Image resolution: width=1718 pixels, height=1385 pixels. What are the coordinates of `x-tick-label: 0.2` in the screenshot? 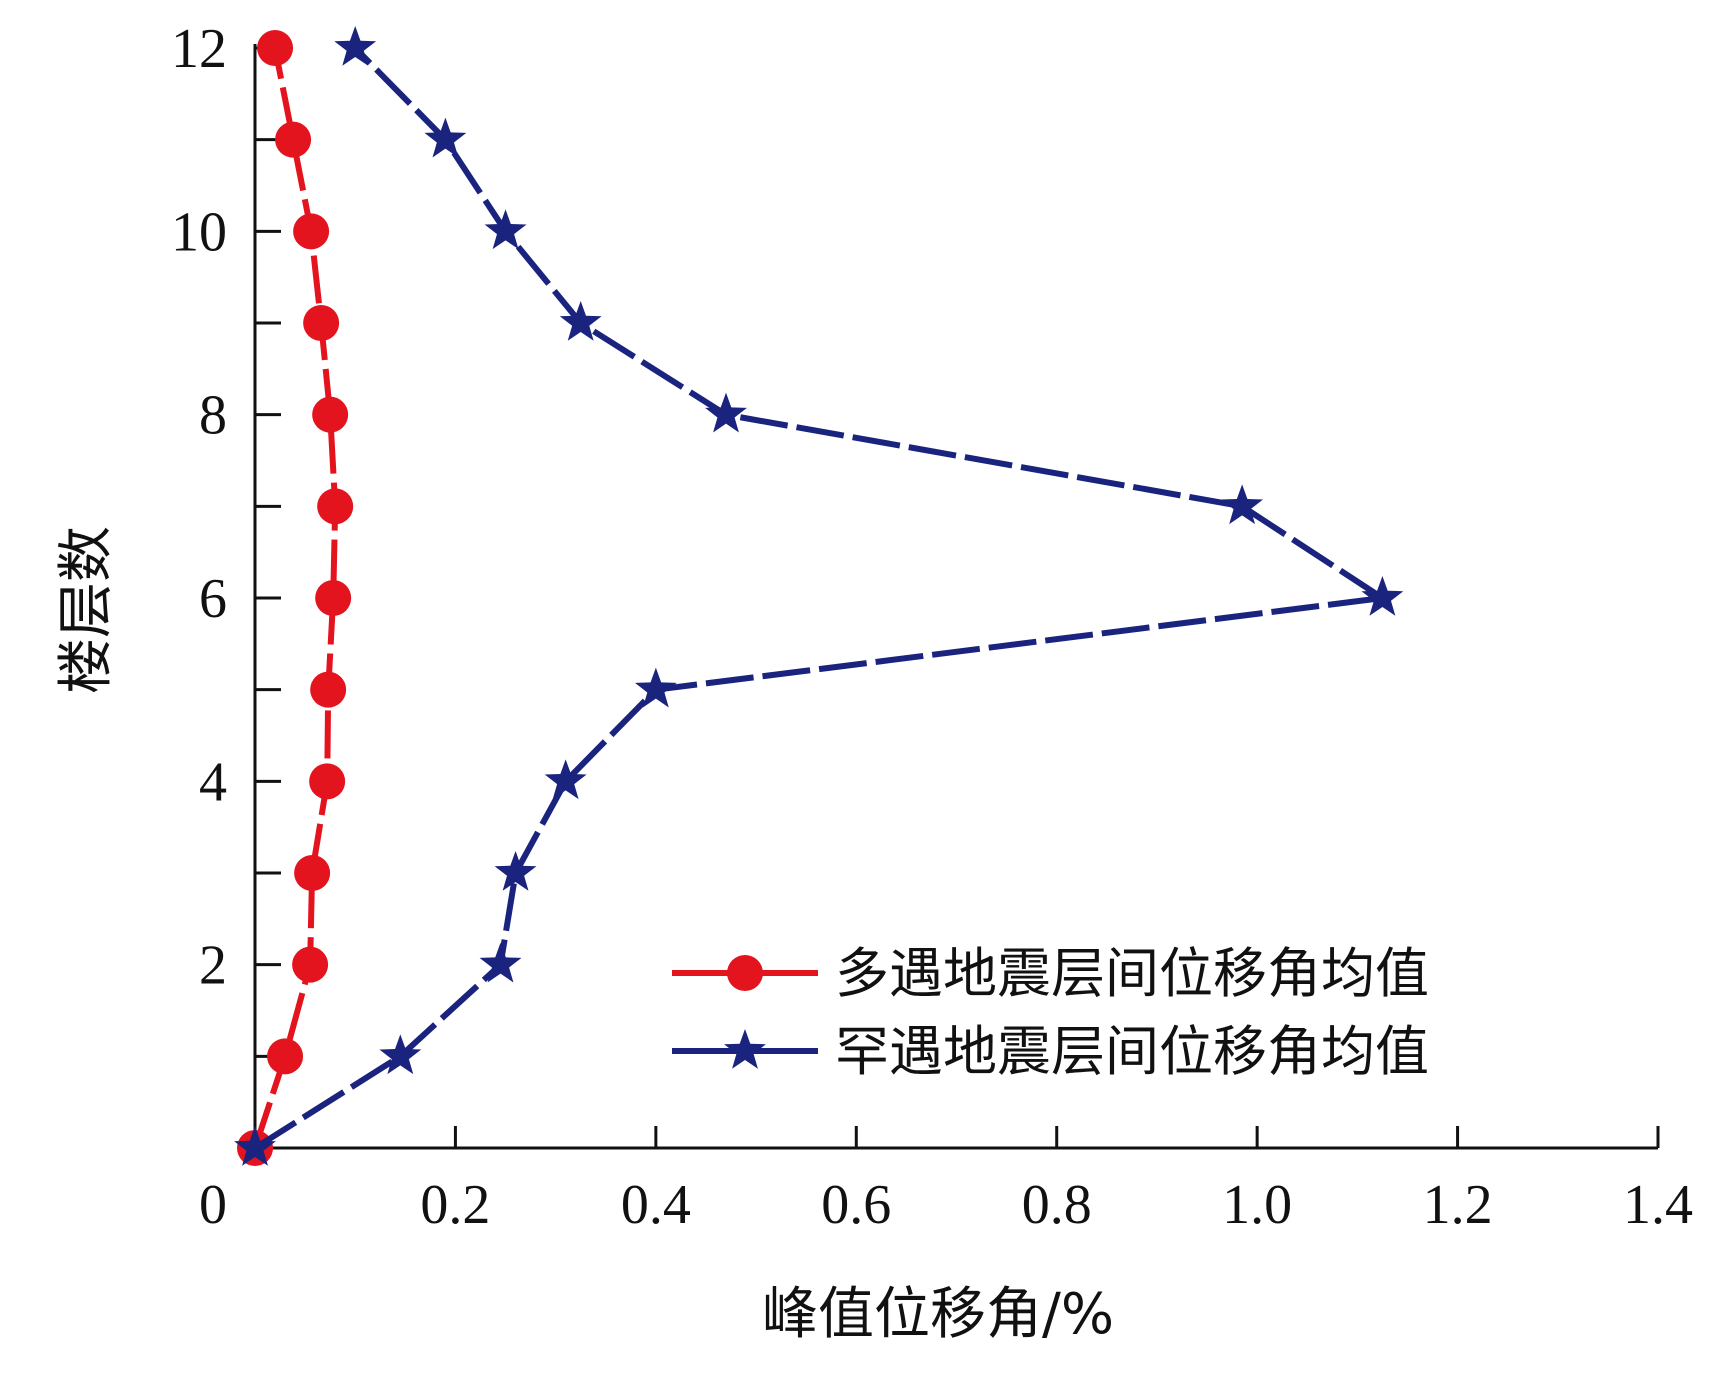 It's located at (455, 1205).